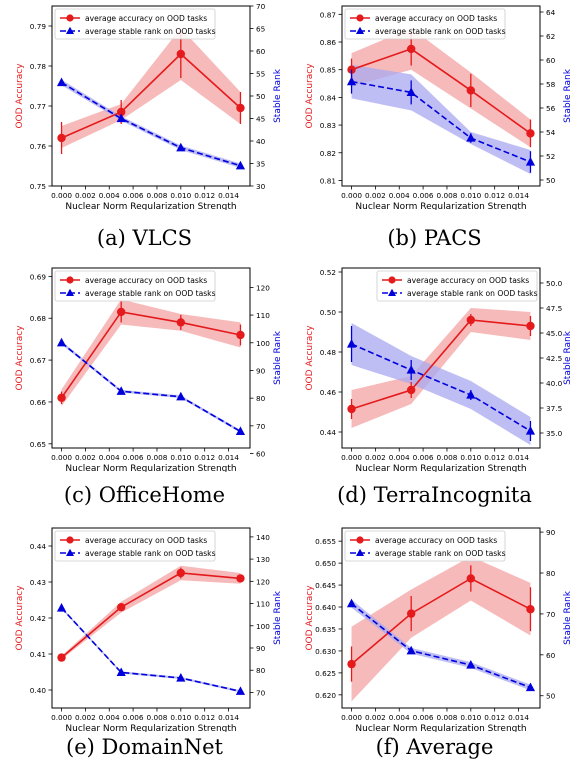 This screenshot has width=579, height=761. What do you see at coordinates (261, 648) in the screenshot?
I see `y2-tick-label: 90` at bounding box center [261, 648].